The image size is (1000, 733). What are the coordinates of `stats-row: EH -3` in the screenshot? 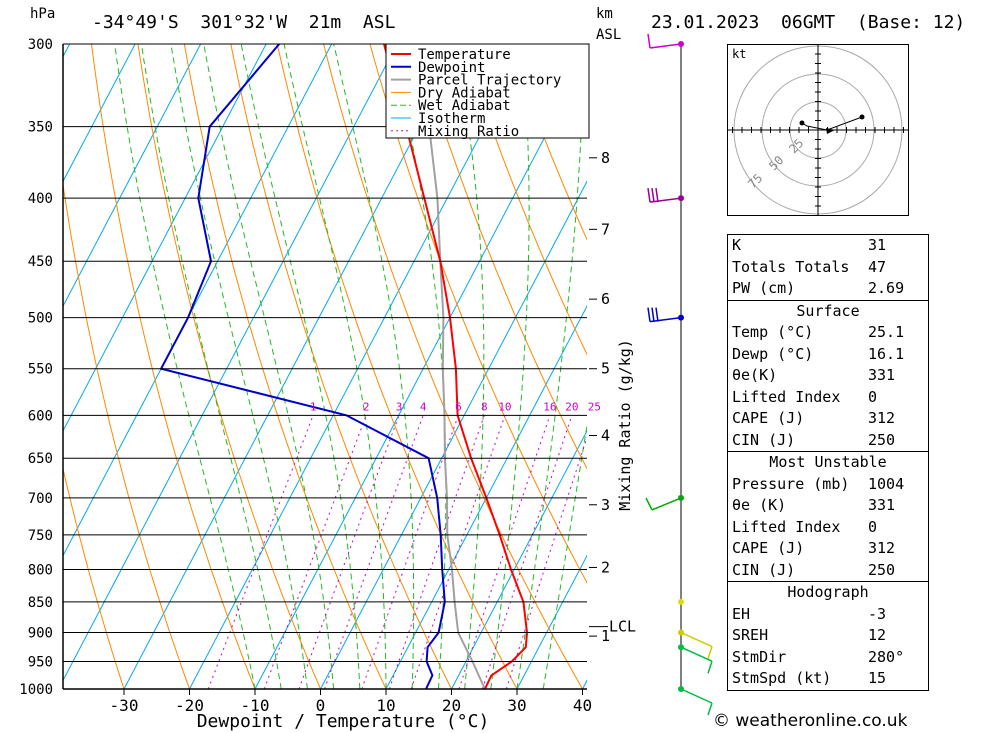 It's located at (828, 615).